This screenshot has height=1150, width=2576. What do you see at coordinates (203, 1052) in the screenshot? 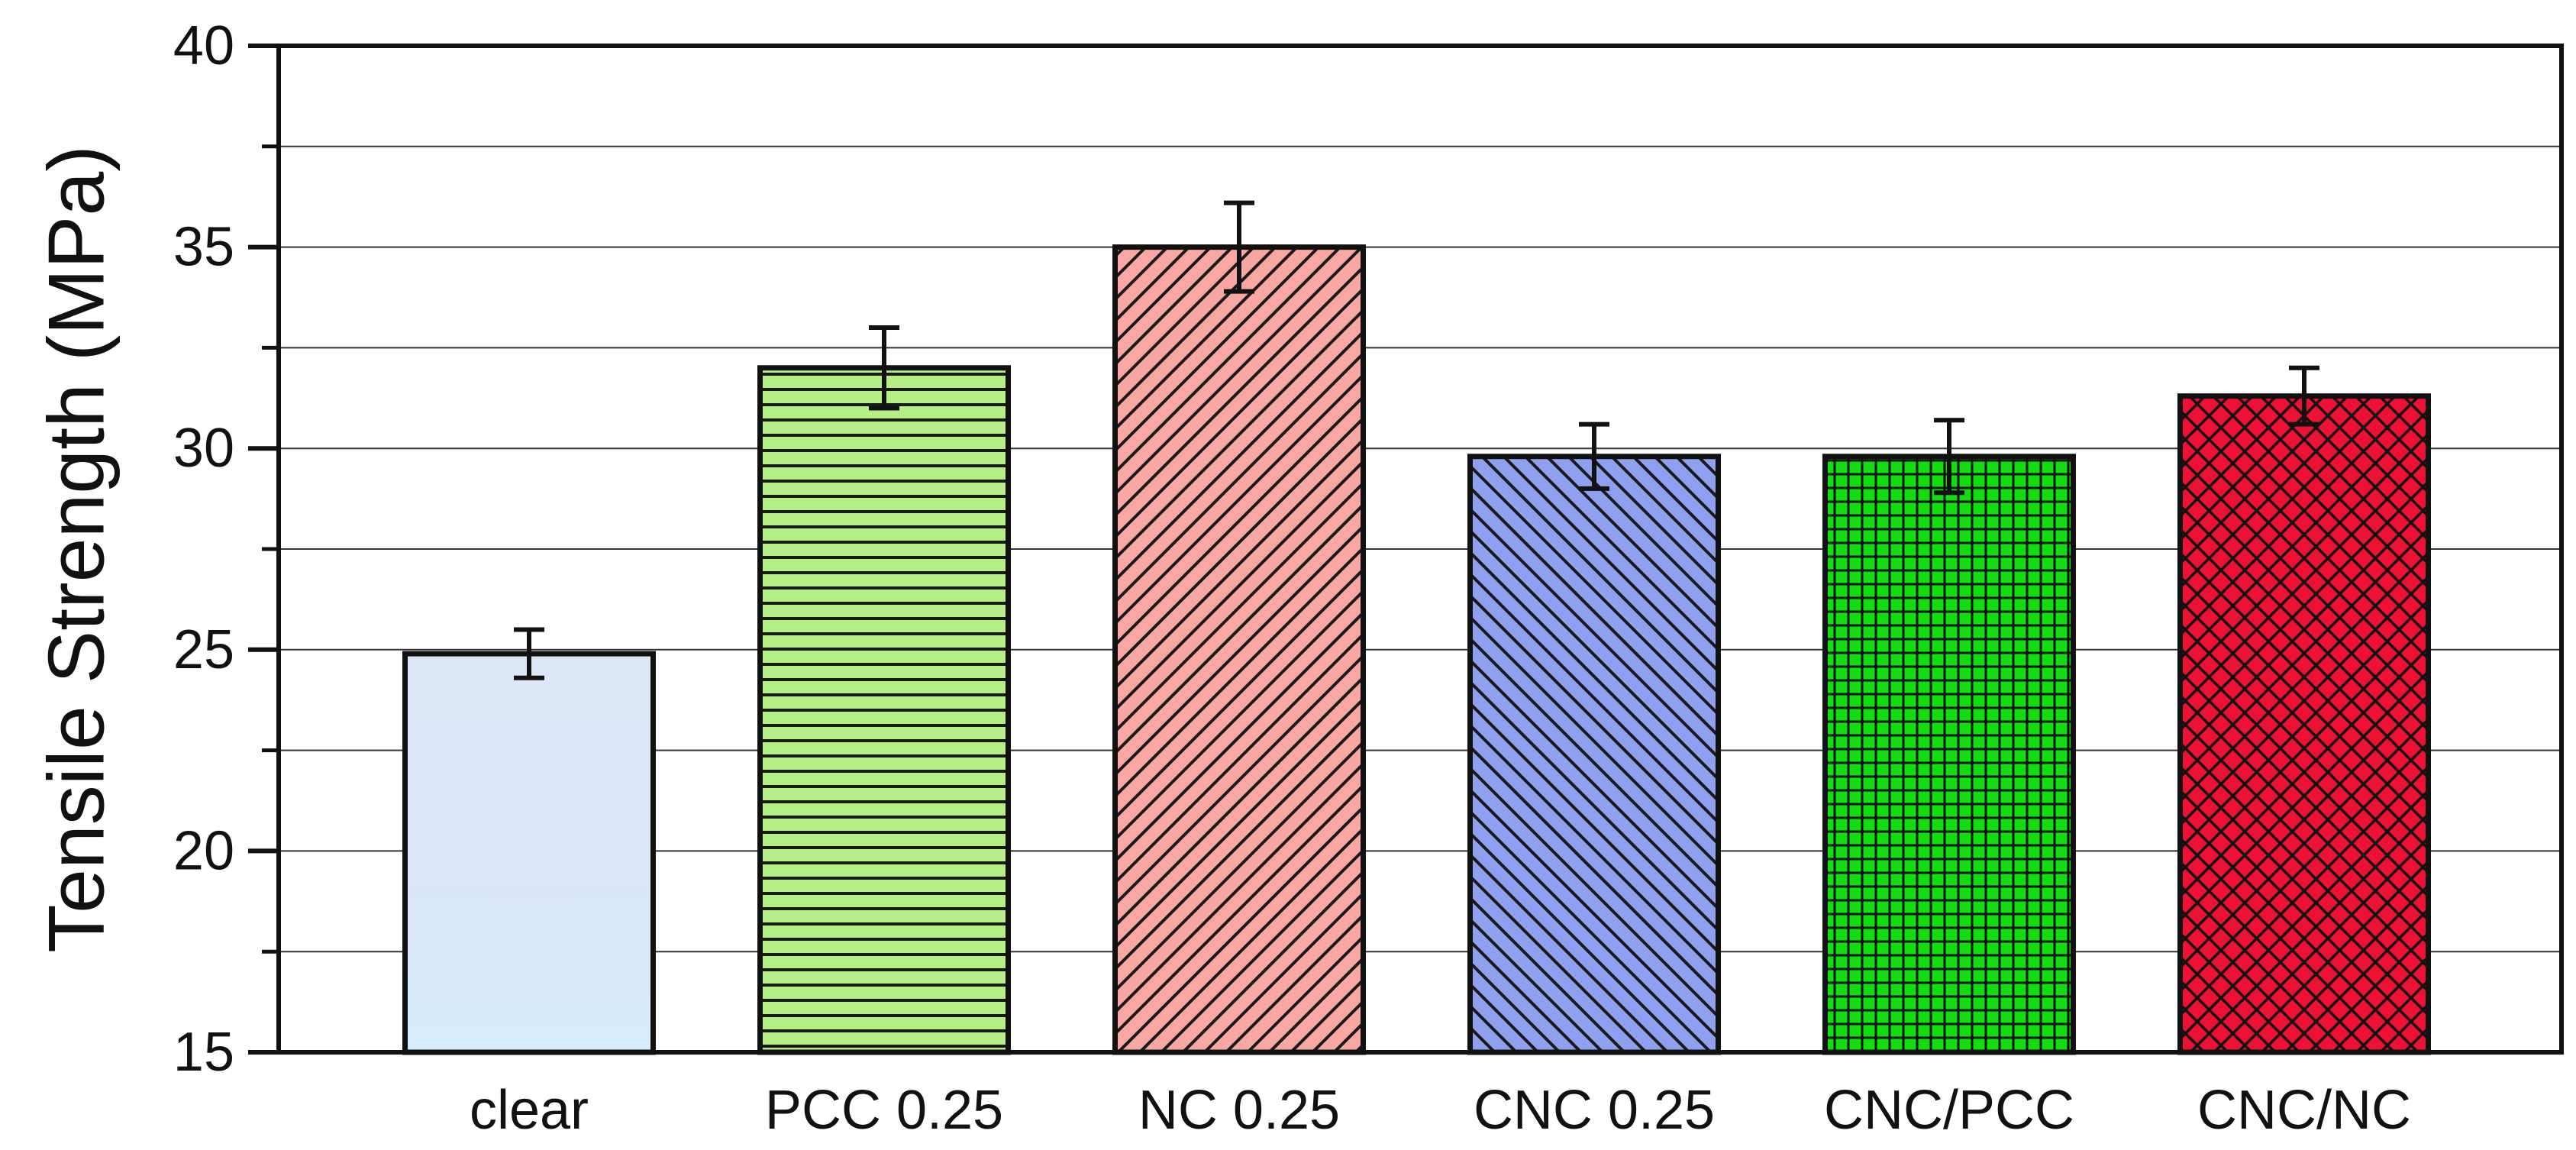
I see `y-tick-label: 15` at bounding box center [203, 1052].